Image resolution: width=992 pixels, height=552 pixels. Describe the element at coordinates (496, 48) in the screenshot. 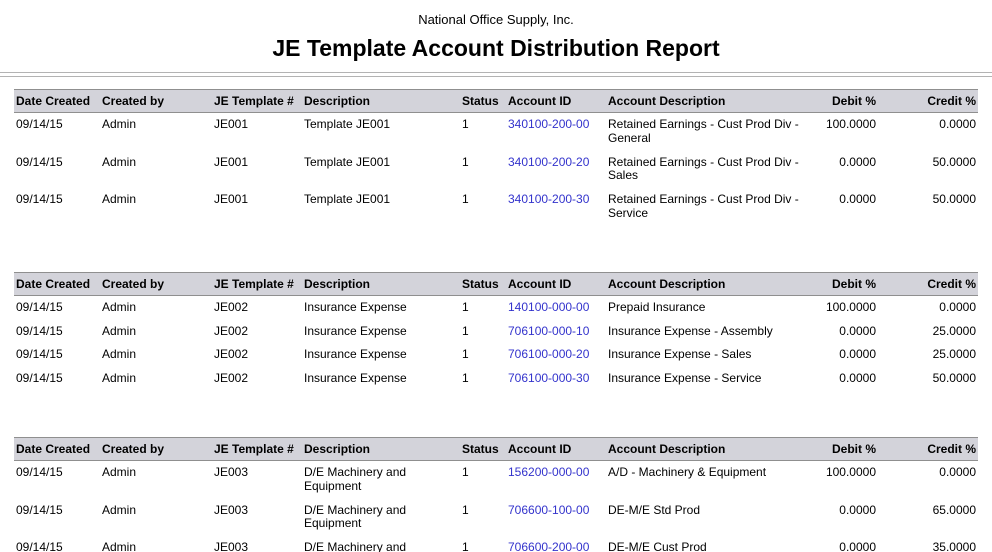

I see `page-title: JE Template Account Distribution Report` at that location.